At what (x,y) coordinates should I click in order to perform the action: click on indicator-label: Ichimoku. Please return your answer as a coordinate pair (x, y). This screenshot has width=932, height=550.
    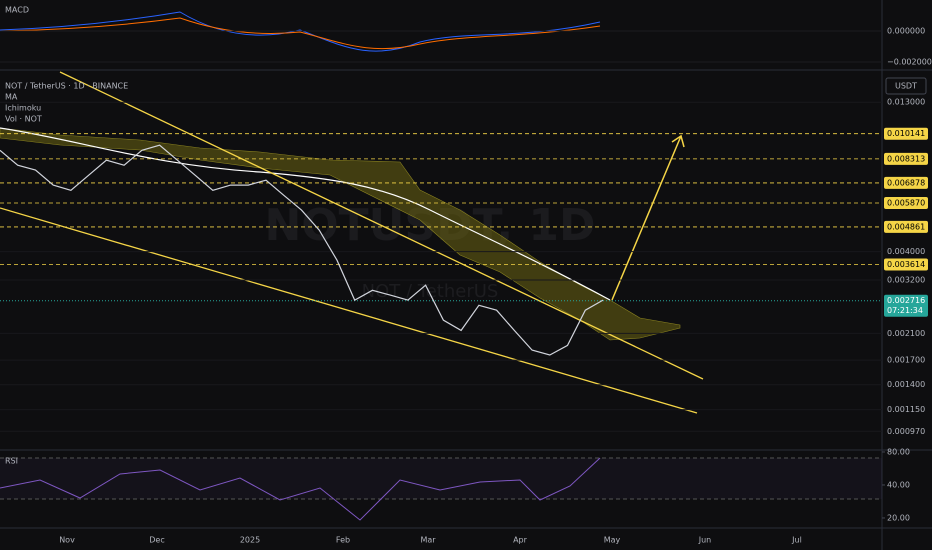
    Looking at the image, I should click on (23, 108).